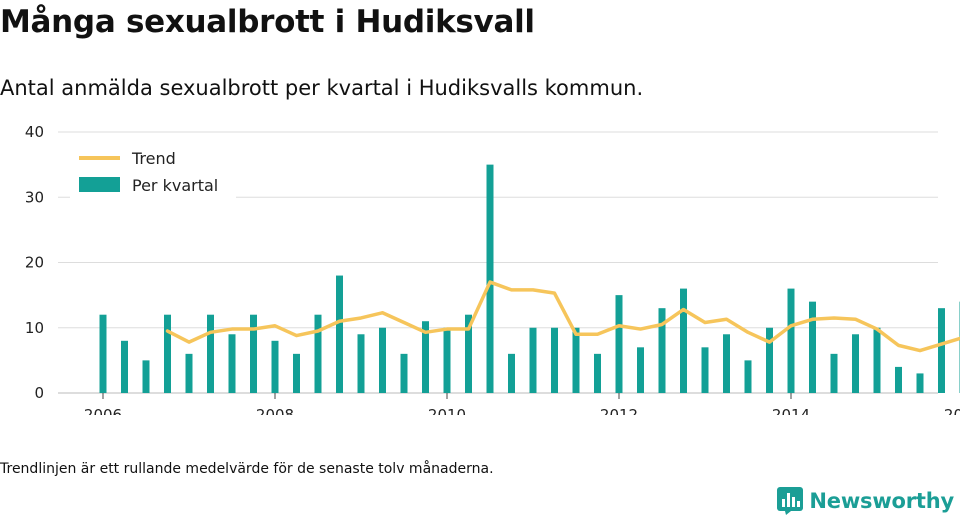 This screenshot has height=520, width=960. Describe the element at coordinates (562, 316) in the screenshot. I see `trend-line` at that location.